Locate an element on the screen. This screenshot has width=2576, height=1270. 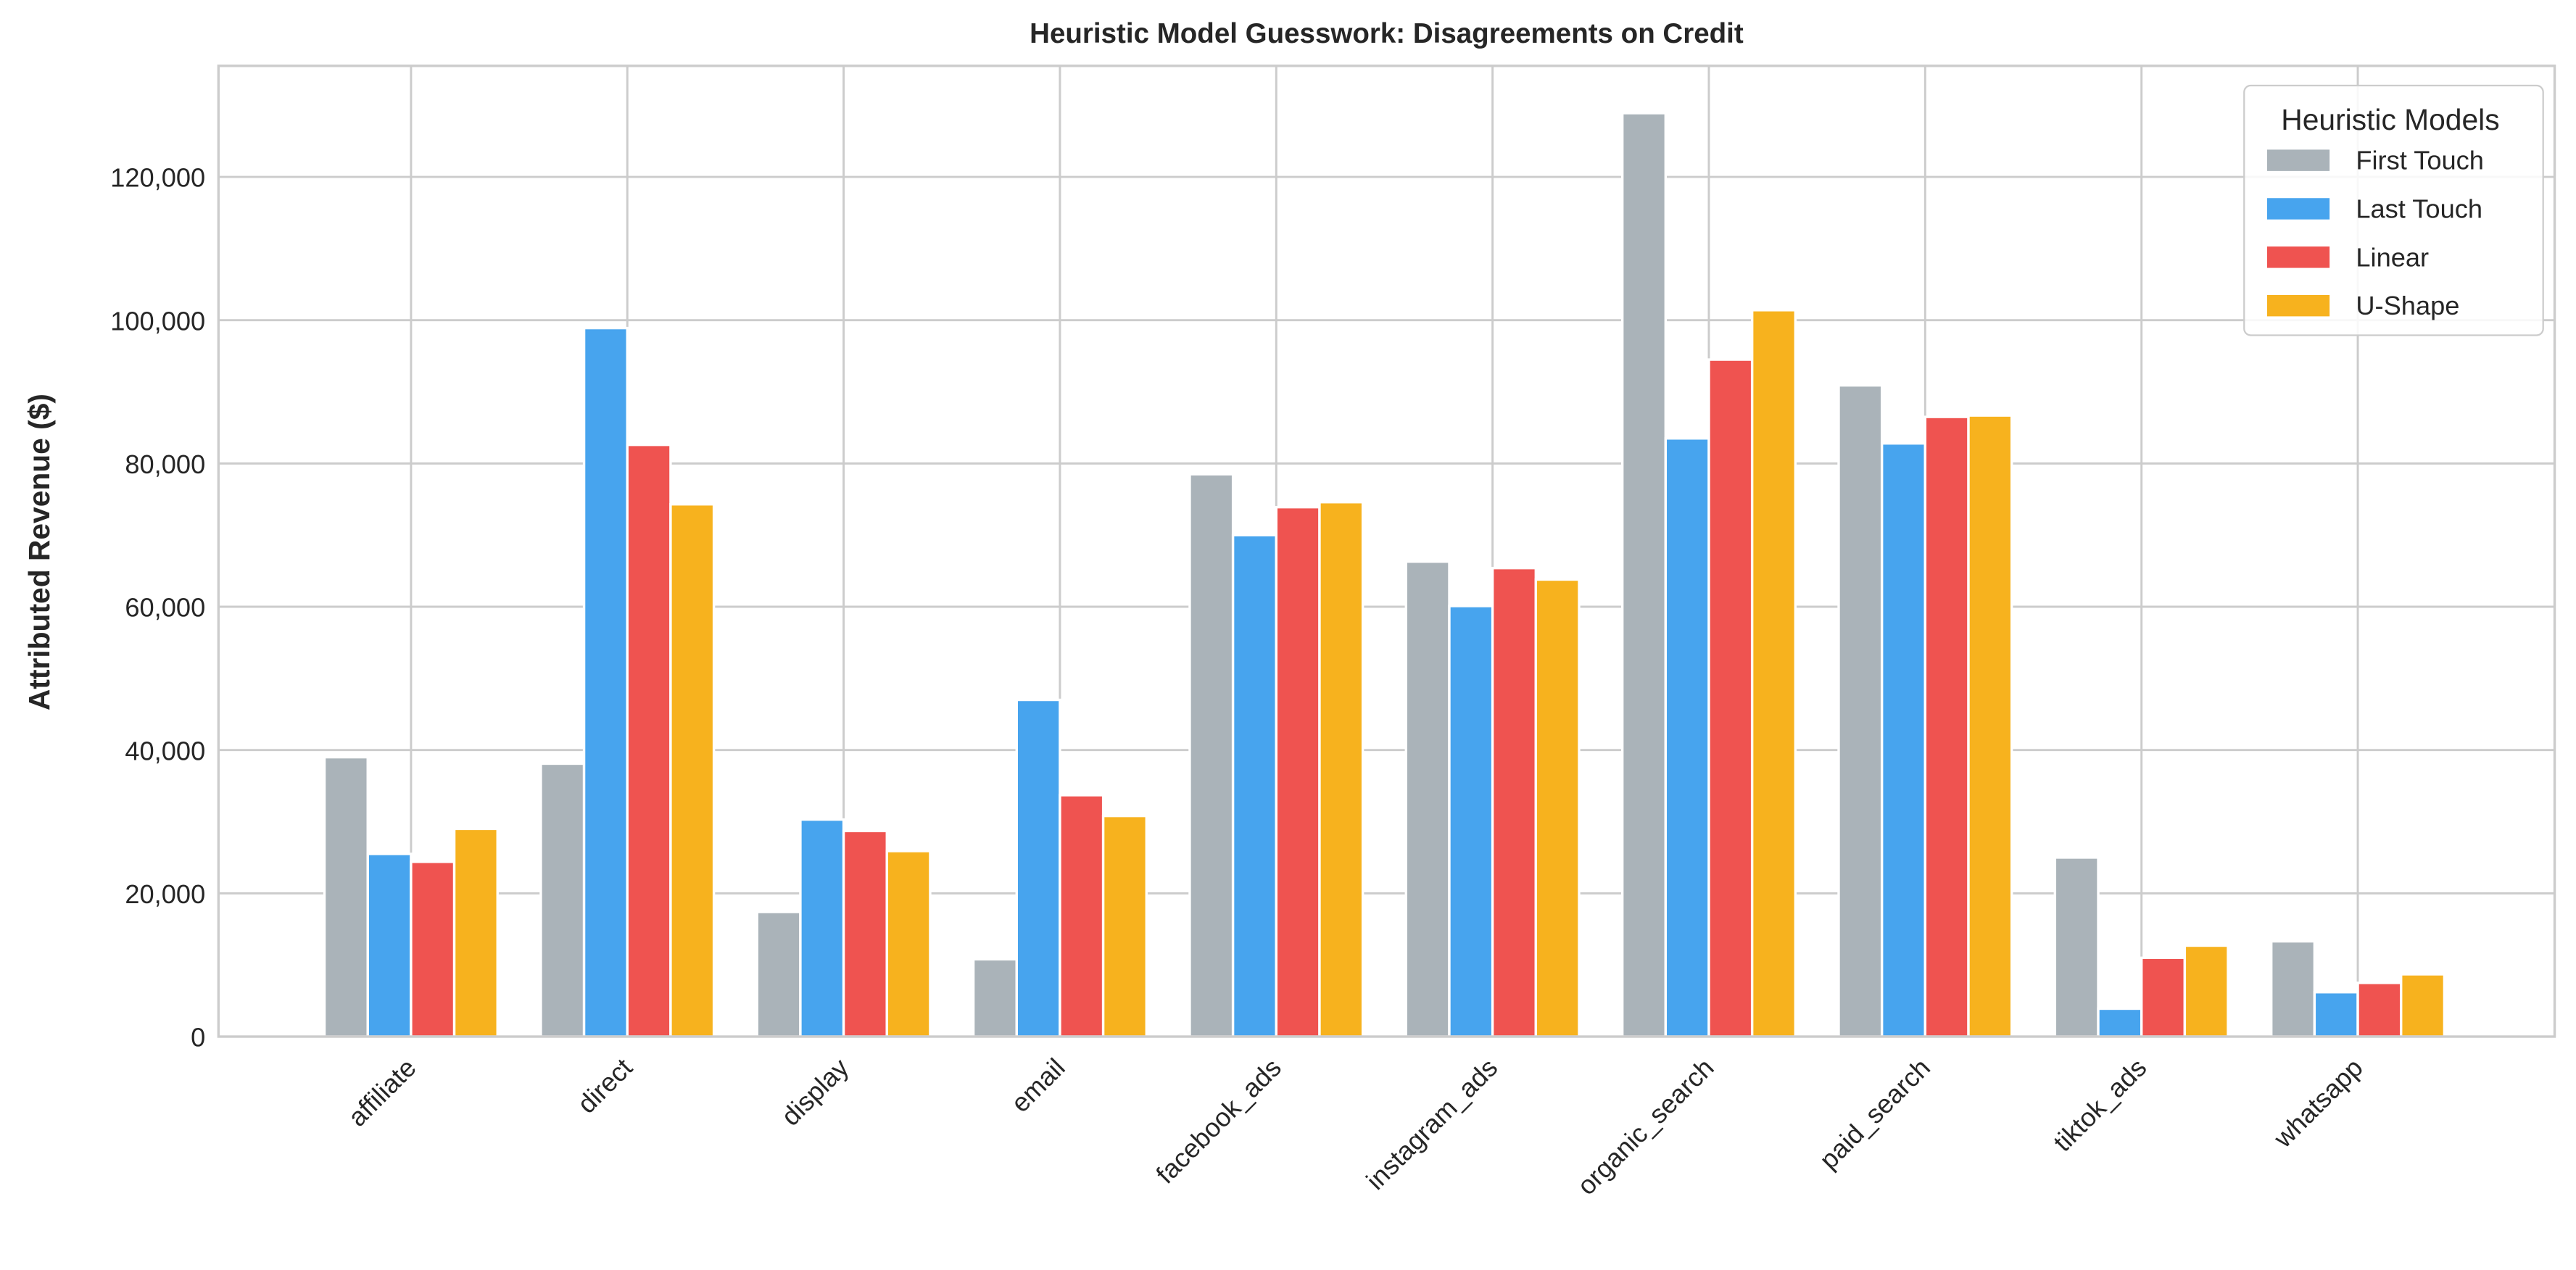
bar-first-touch-email is located at coordinates (995, 998).